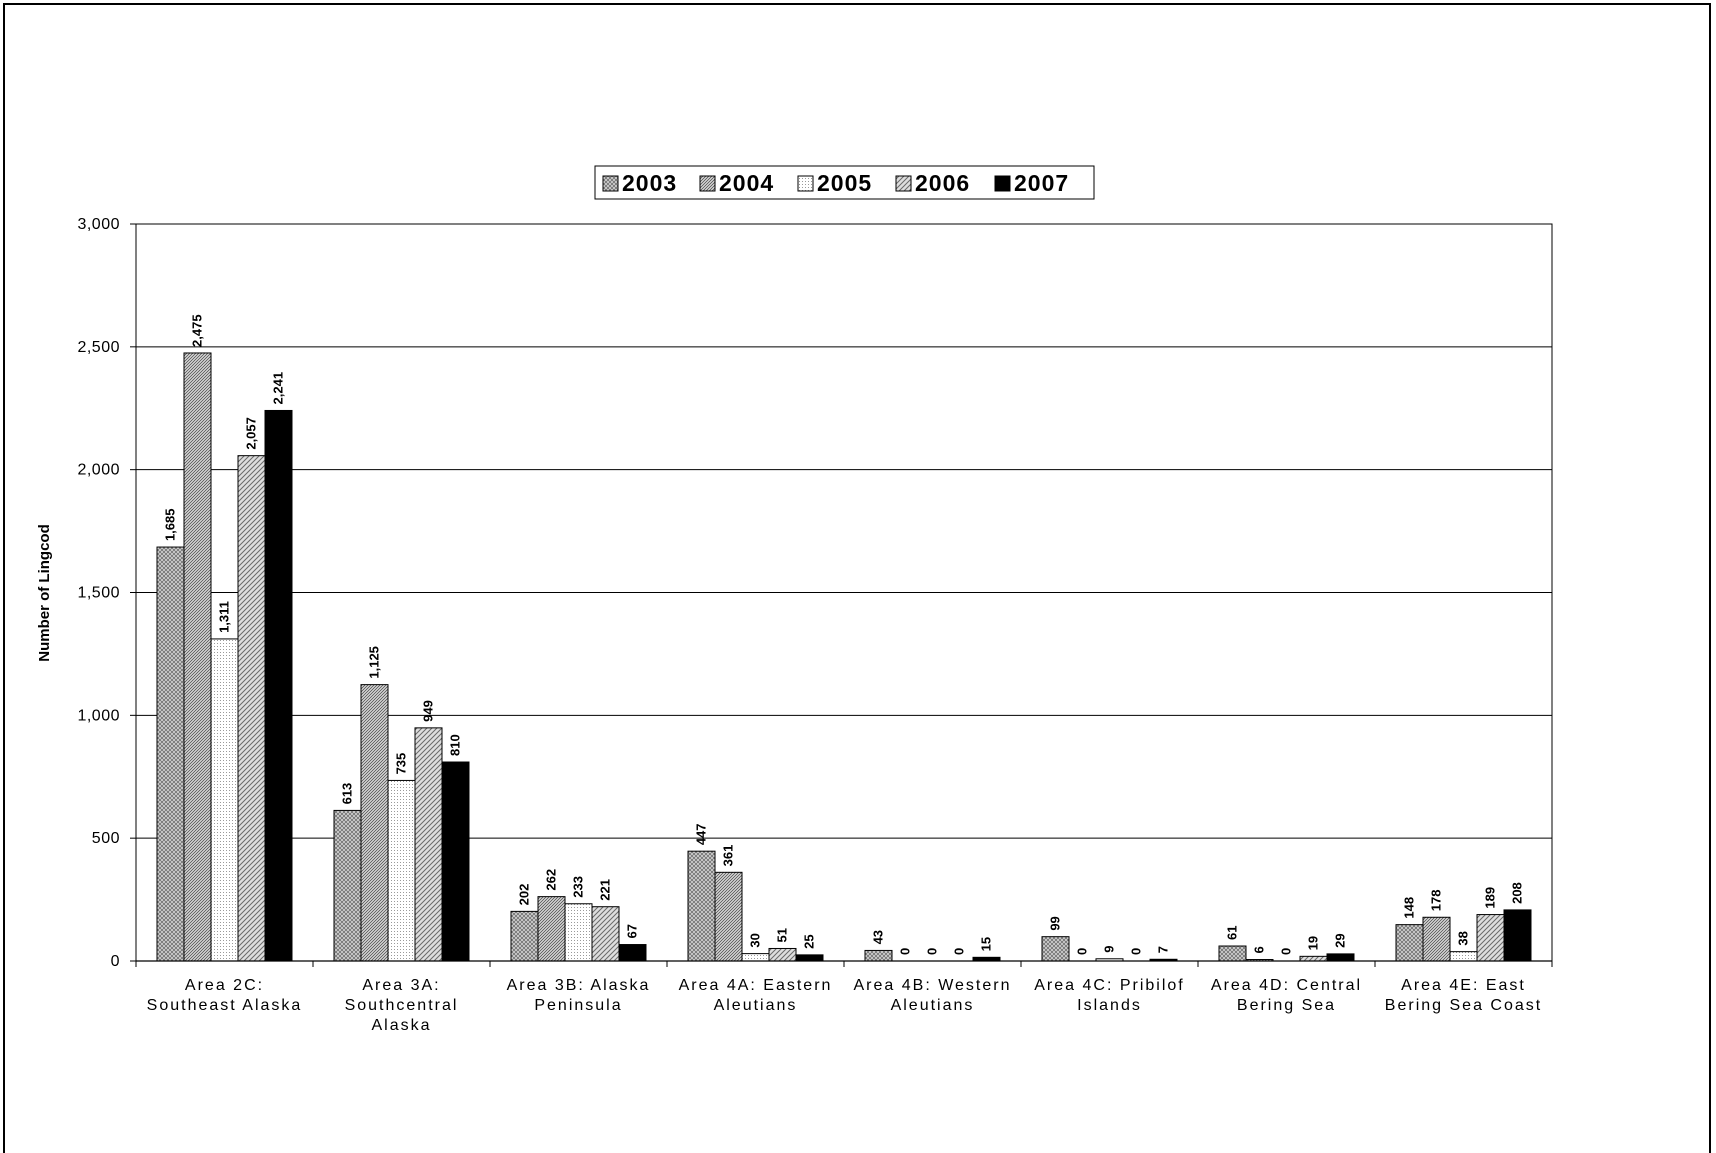 The height and width of the screenshot is (1153, 1716). I want to click on data-label: 99, so click(1055, 923).